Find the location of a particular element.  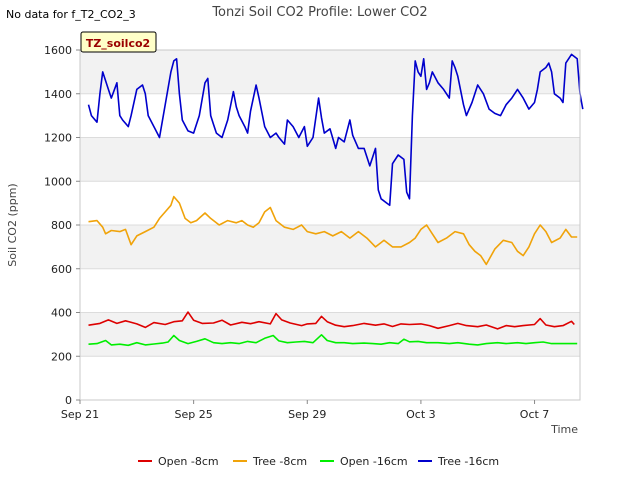

legend-item-open-8cm: Open -8cm is located at coordinates (178, 461).